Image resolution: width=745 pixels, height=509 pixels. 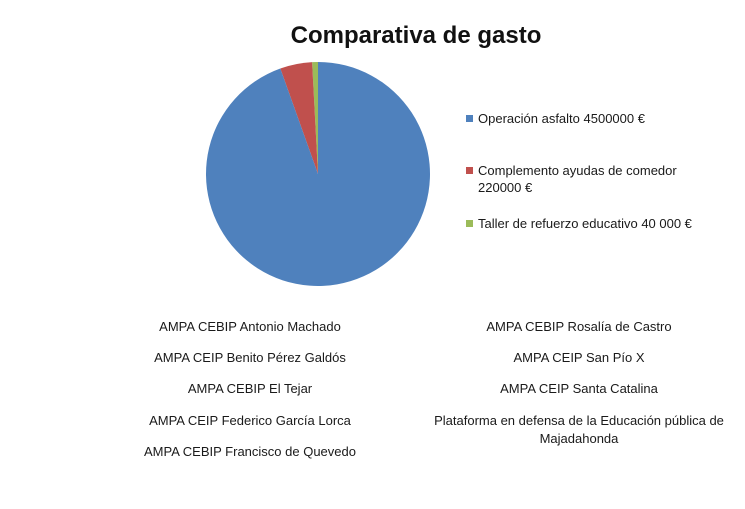 I want to click on legend-item-asfalto: Operación asfalto 4500000 €, so click(x=596, y=118).